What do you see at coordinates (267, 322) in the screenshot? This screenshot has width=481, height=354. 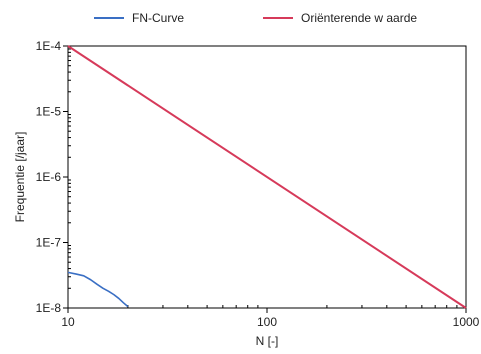 I see `x-tick-label: 100` at bounding box center [267, 322].